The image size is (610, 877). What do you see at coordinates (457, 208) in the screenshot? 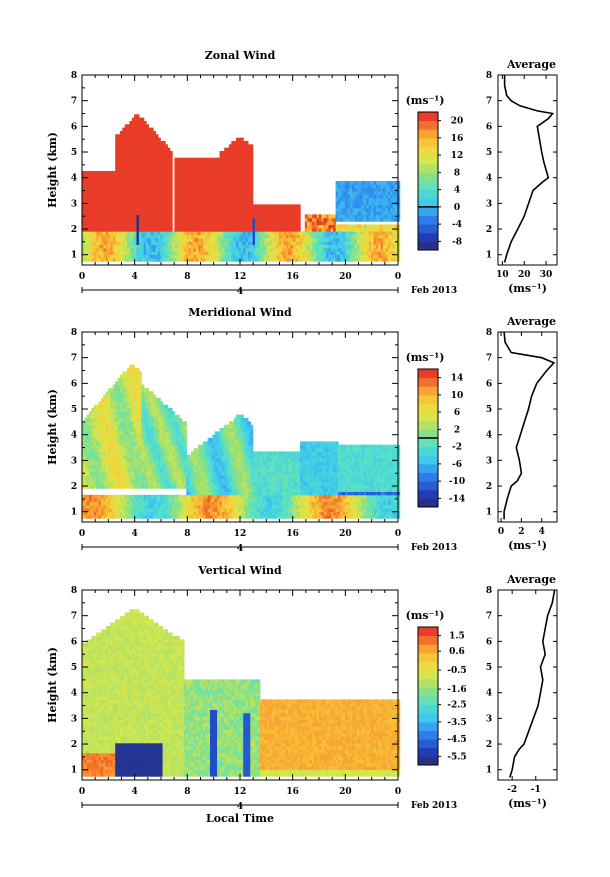
I see `colorbar-tick-label: 0` at bounding box center [457, 208].